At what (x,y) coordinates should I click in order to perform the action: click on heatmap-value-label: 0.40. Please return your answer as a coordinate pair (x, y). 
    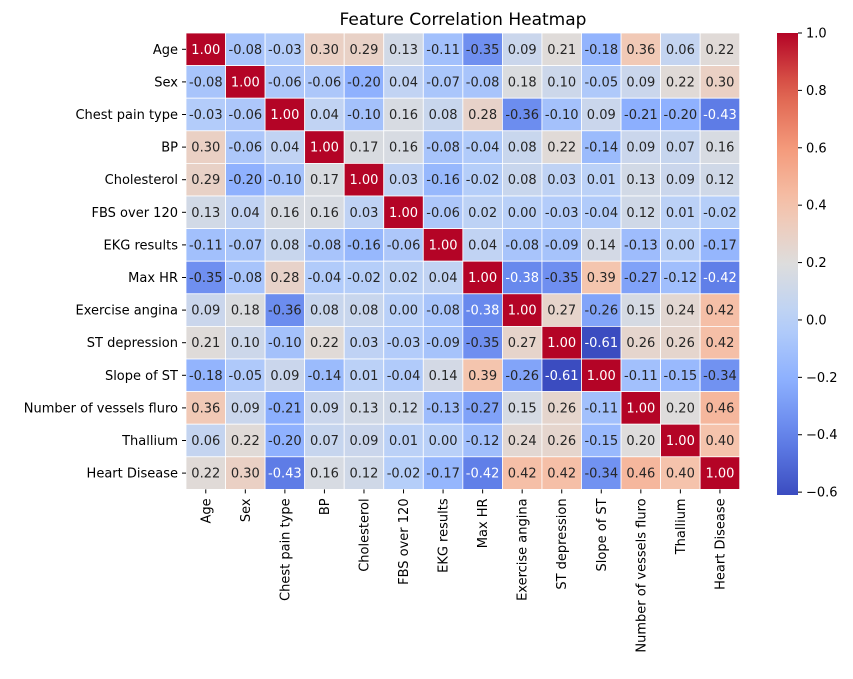
    Looking at the image, I should click on (719, 441).